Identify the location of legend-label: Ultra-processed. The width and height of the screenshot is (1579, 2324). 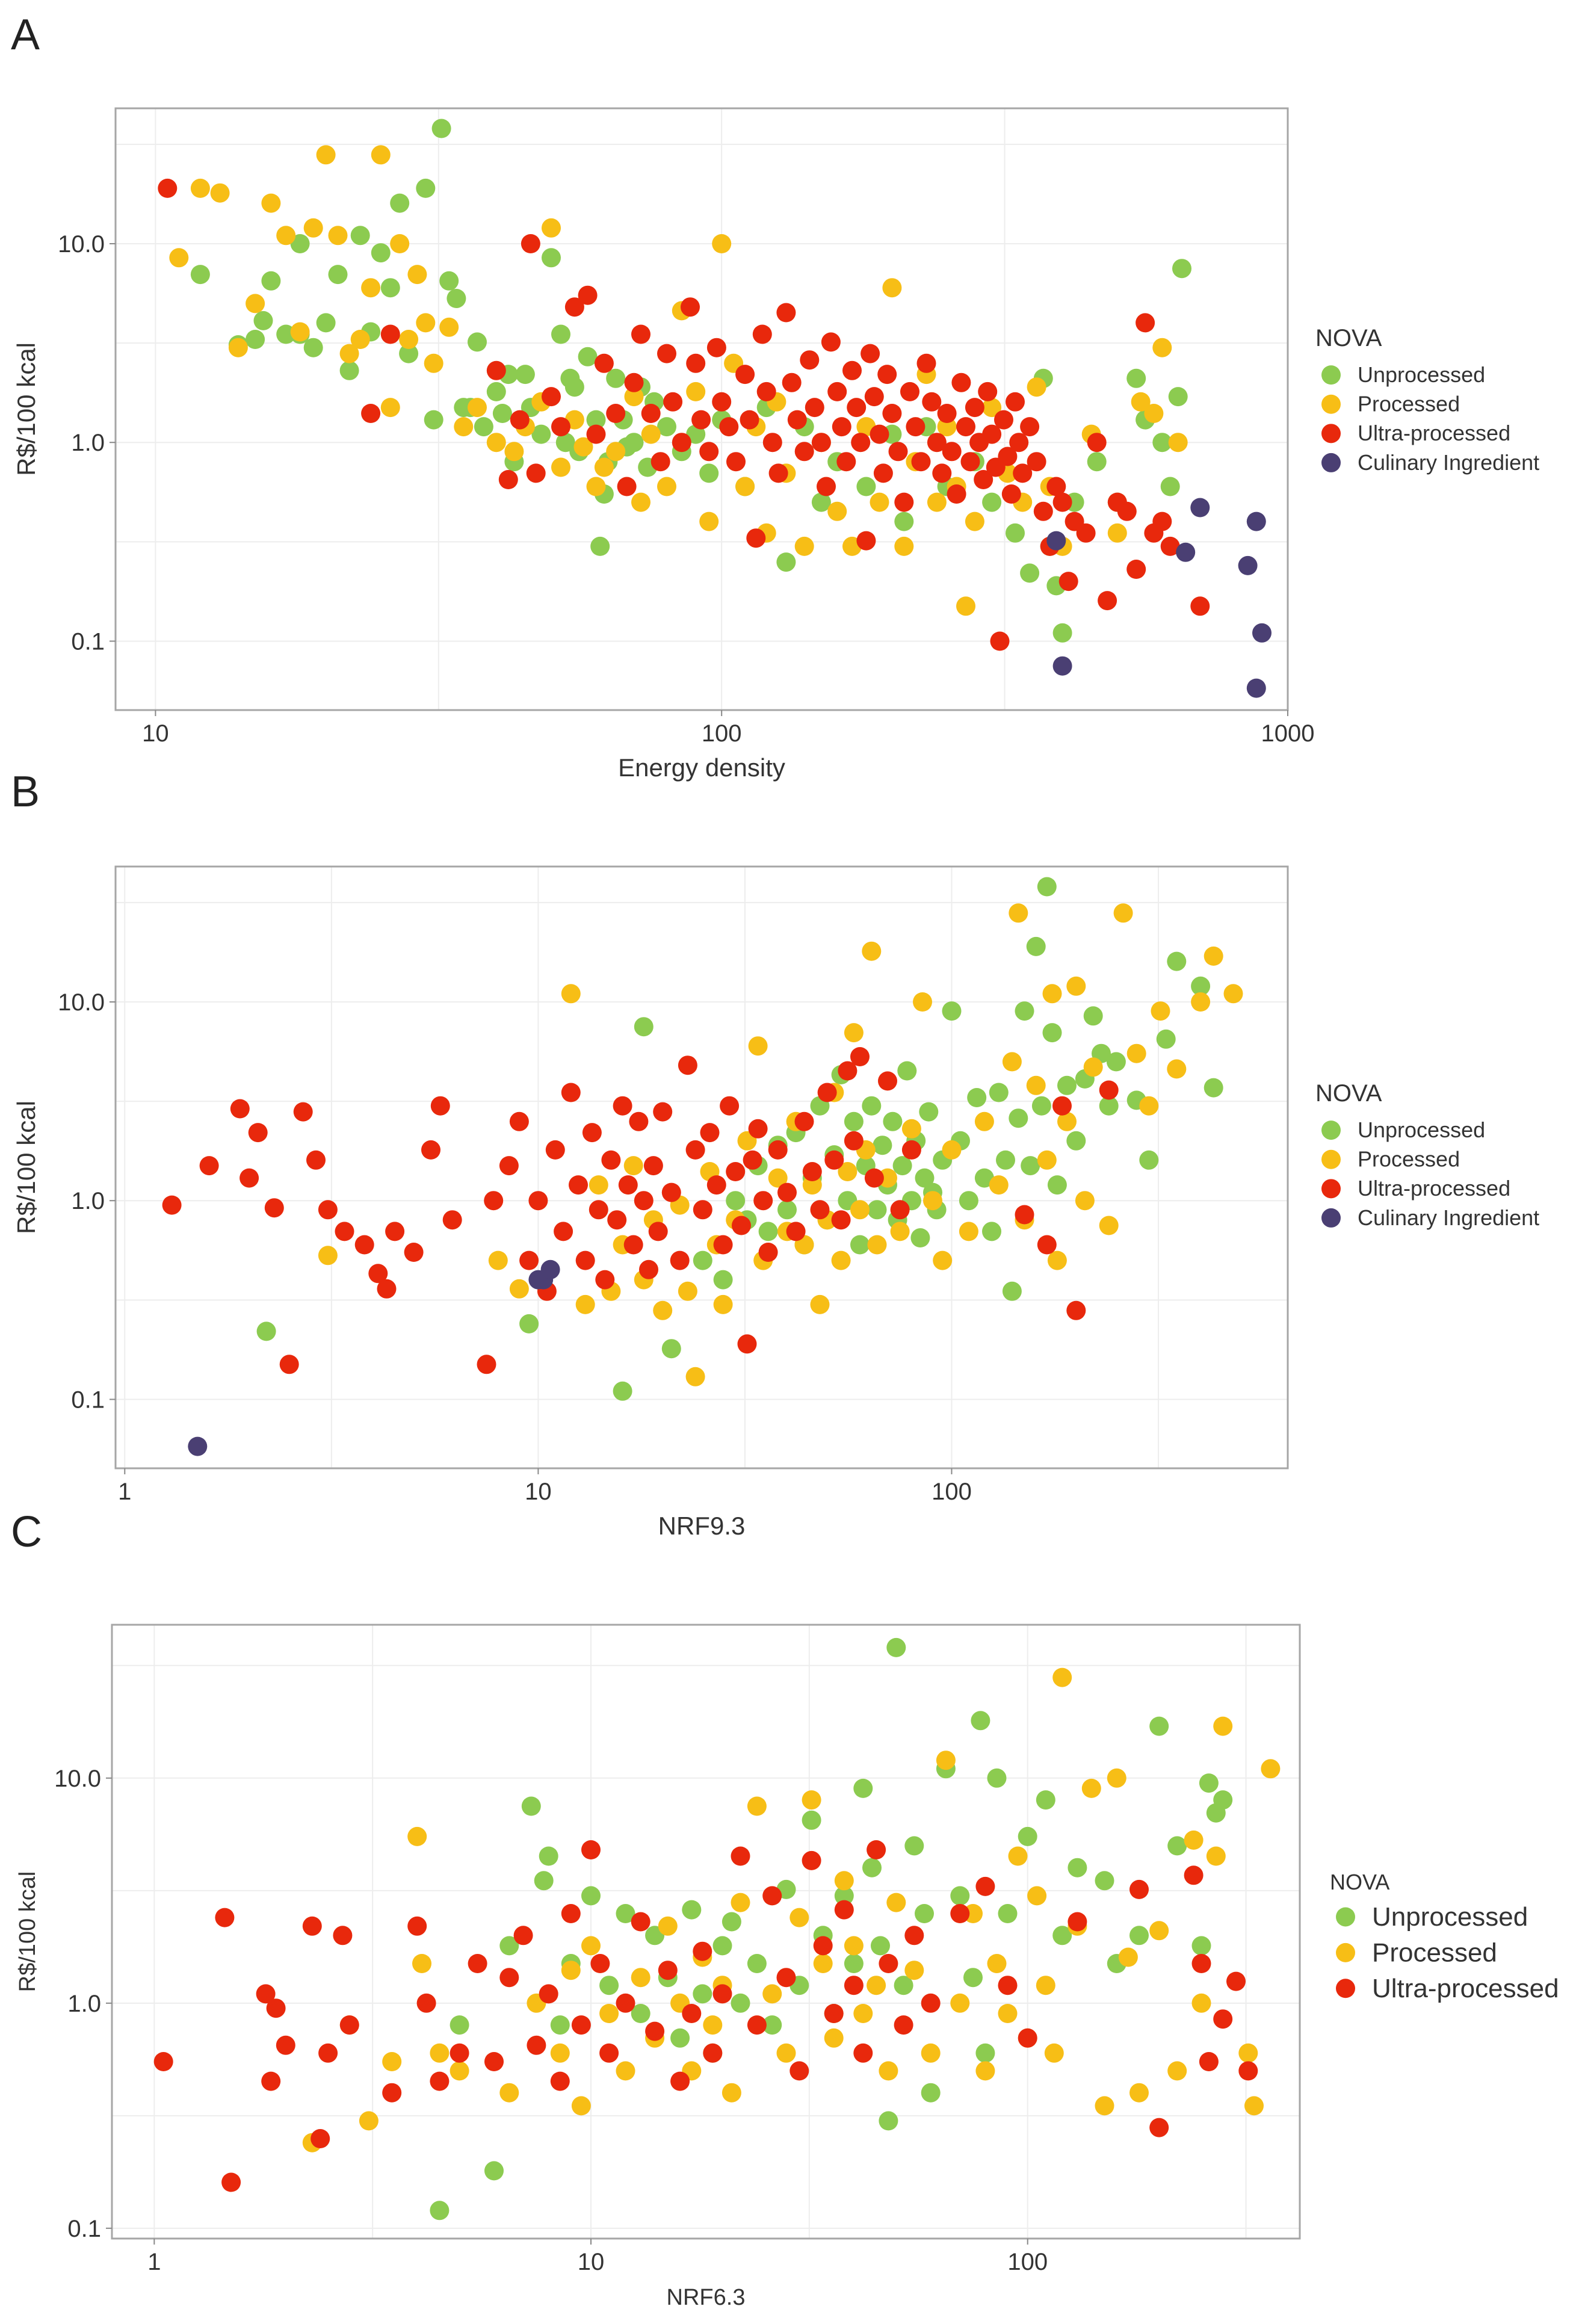
(1434, 433).